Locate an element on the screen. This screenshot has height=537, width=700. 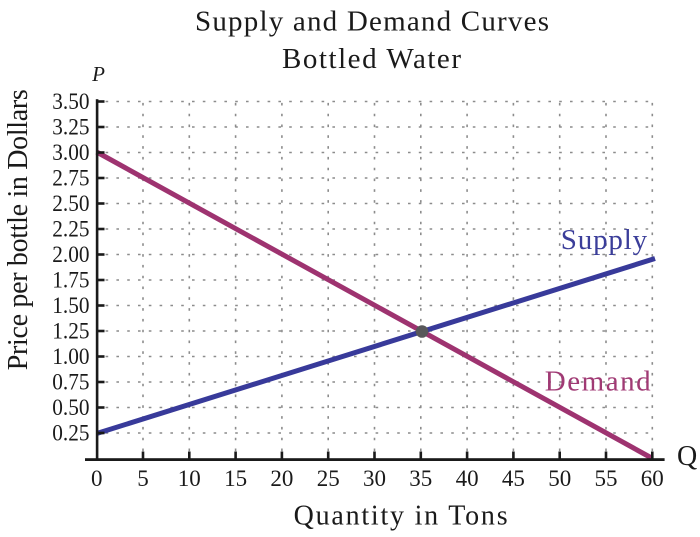
svg-text: 3.50 is located at coordinates (70, 101).